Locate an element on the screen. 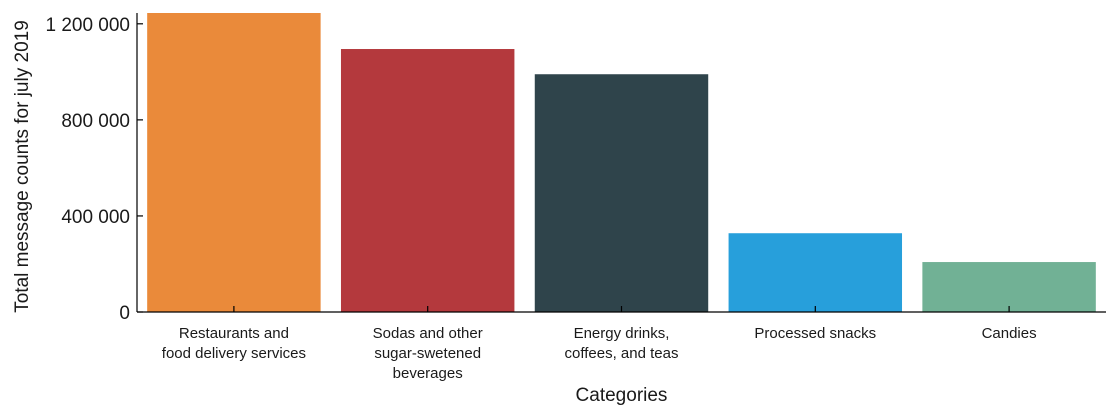  y-tick-label: 800 000 is located at coordinates (95, 121).